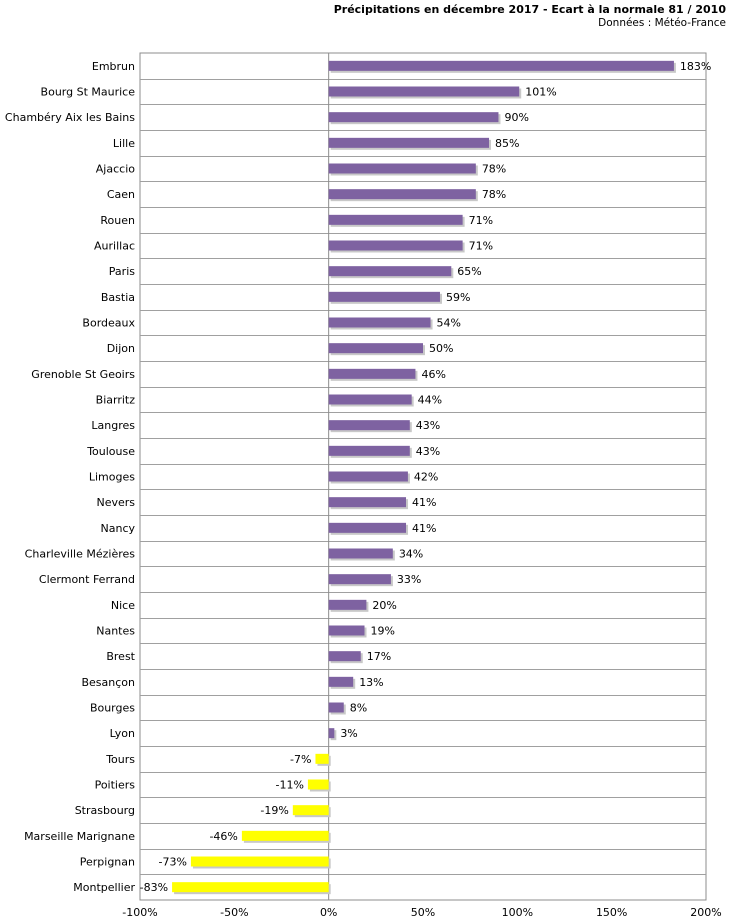 This screenshot has width=730, height=922. Describe the element at coordinates (289, 785) in the screenshot. I see `value-label: -11%` at that location.